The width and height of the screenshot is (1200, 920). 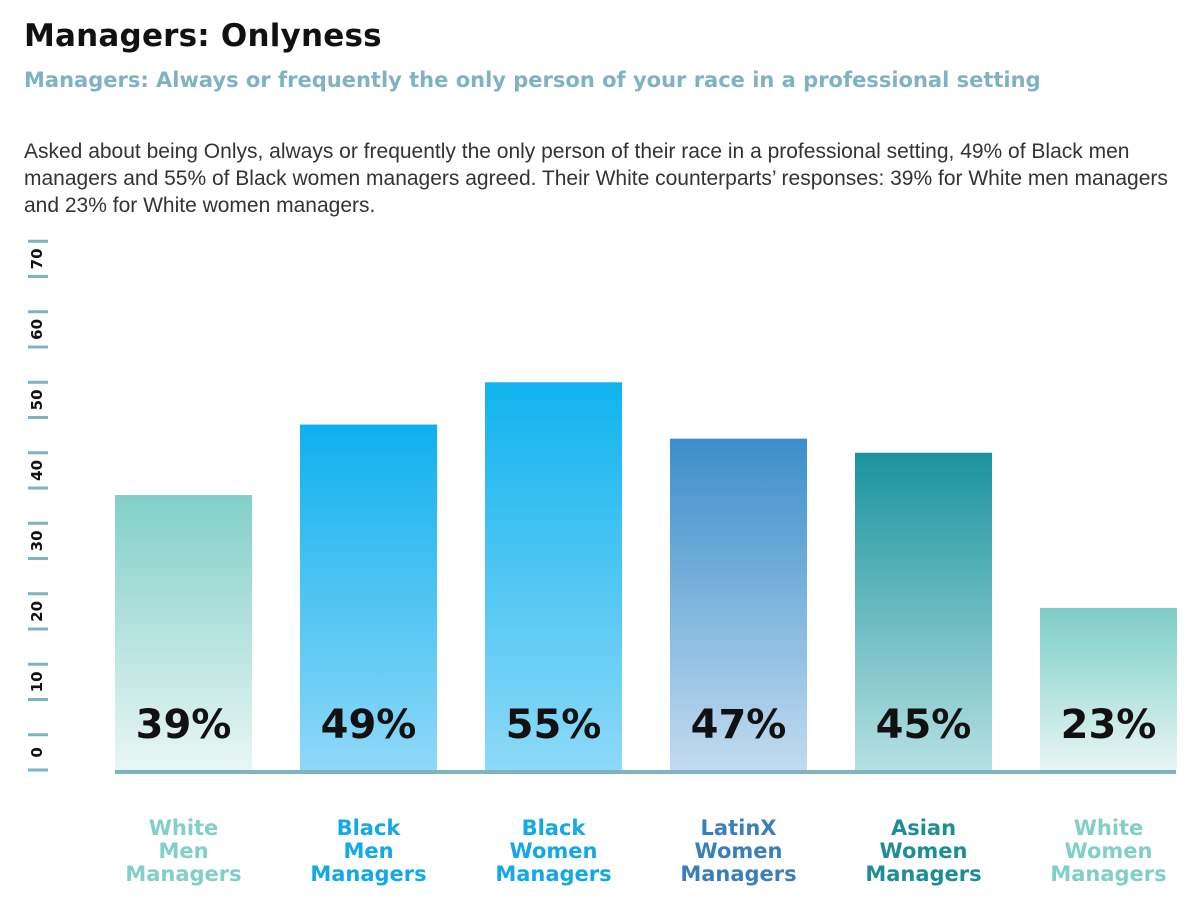 What do you see at coordinates (924, 725) in the screenshot?
I see `bar-value-label: 45%` at bounding box center [924, 725].